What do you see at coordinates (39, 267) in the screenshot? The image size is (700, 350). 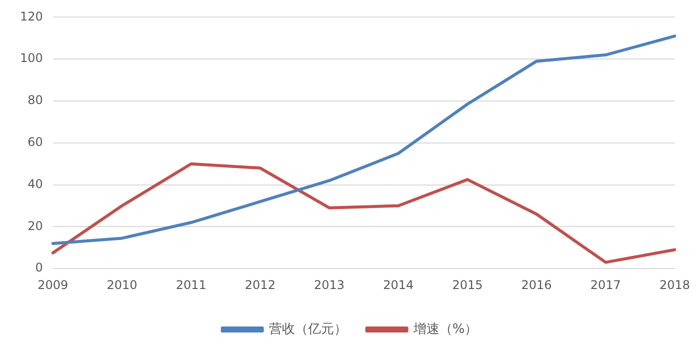 I see `y-tick-label: 0` at bounding box center [39, 267].